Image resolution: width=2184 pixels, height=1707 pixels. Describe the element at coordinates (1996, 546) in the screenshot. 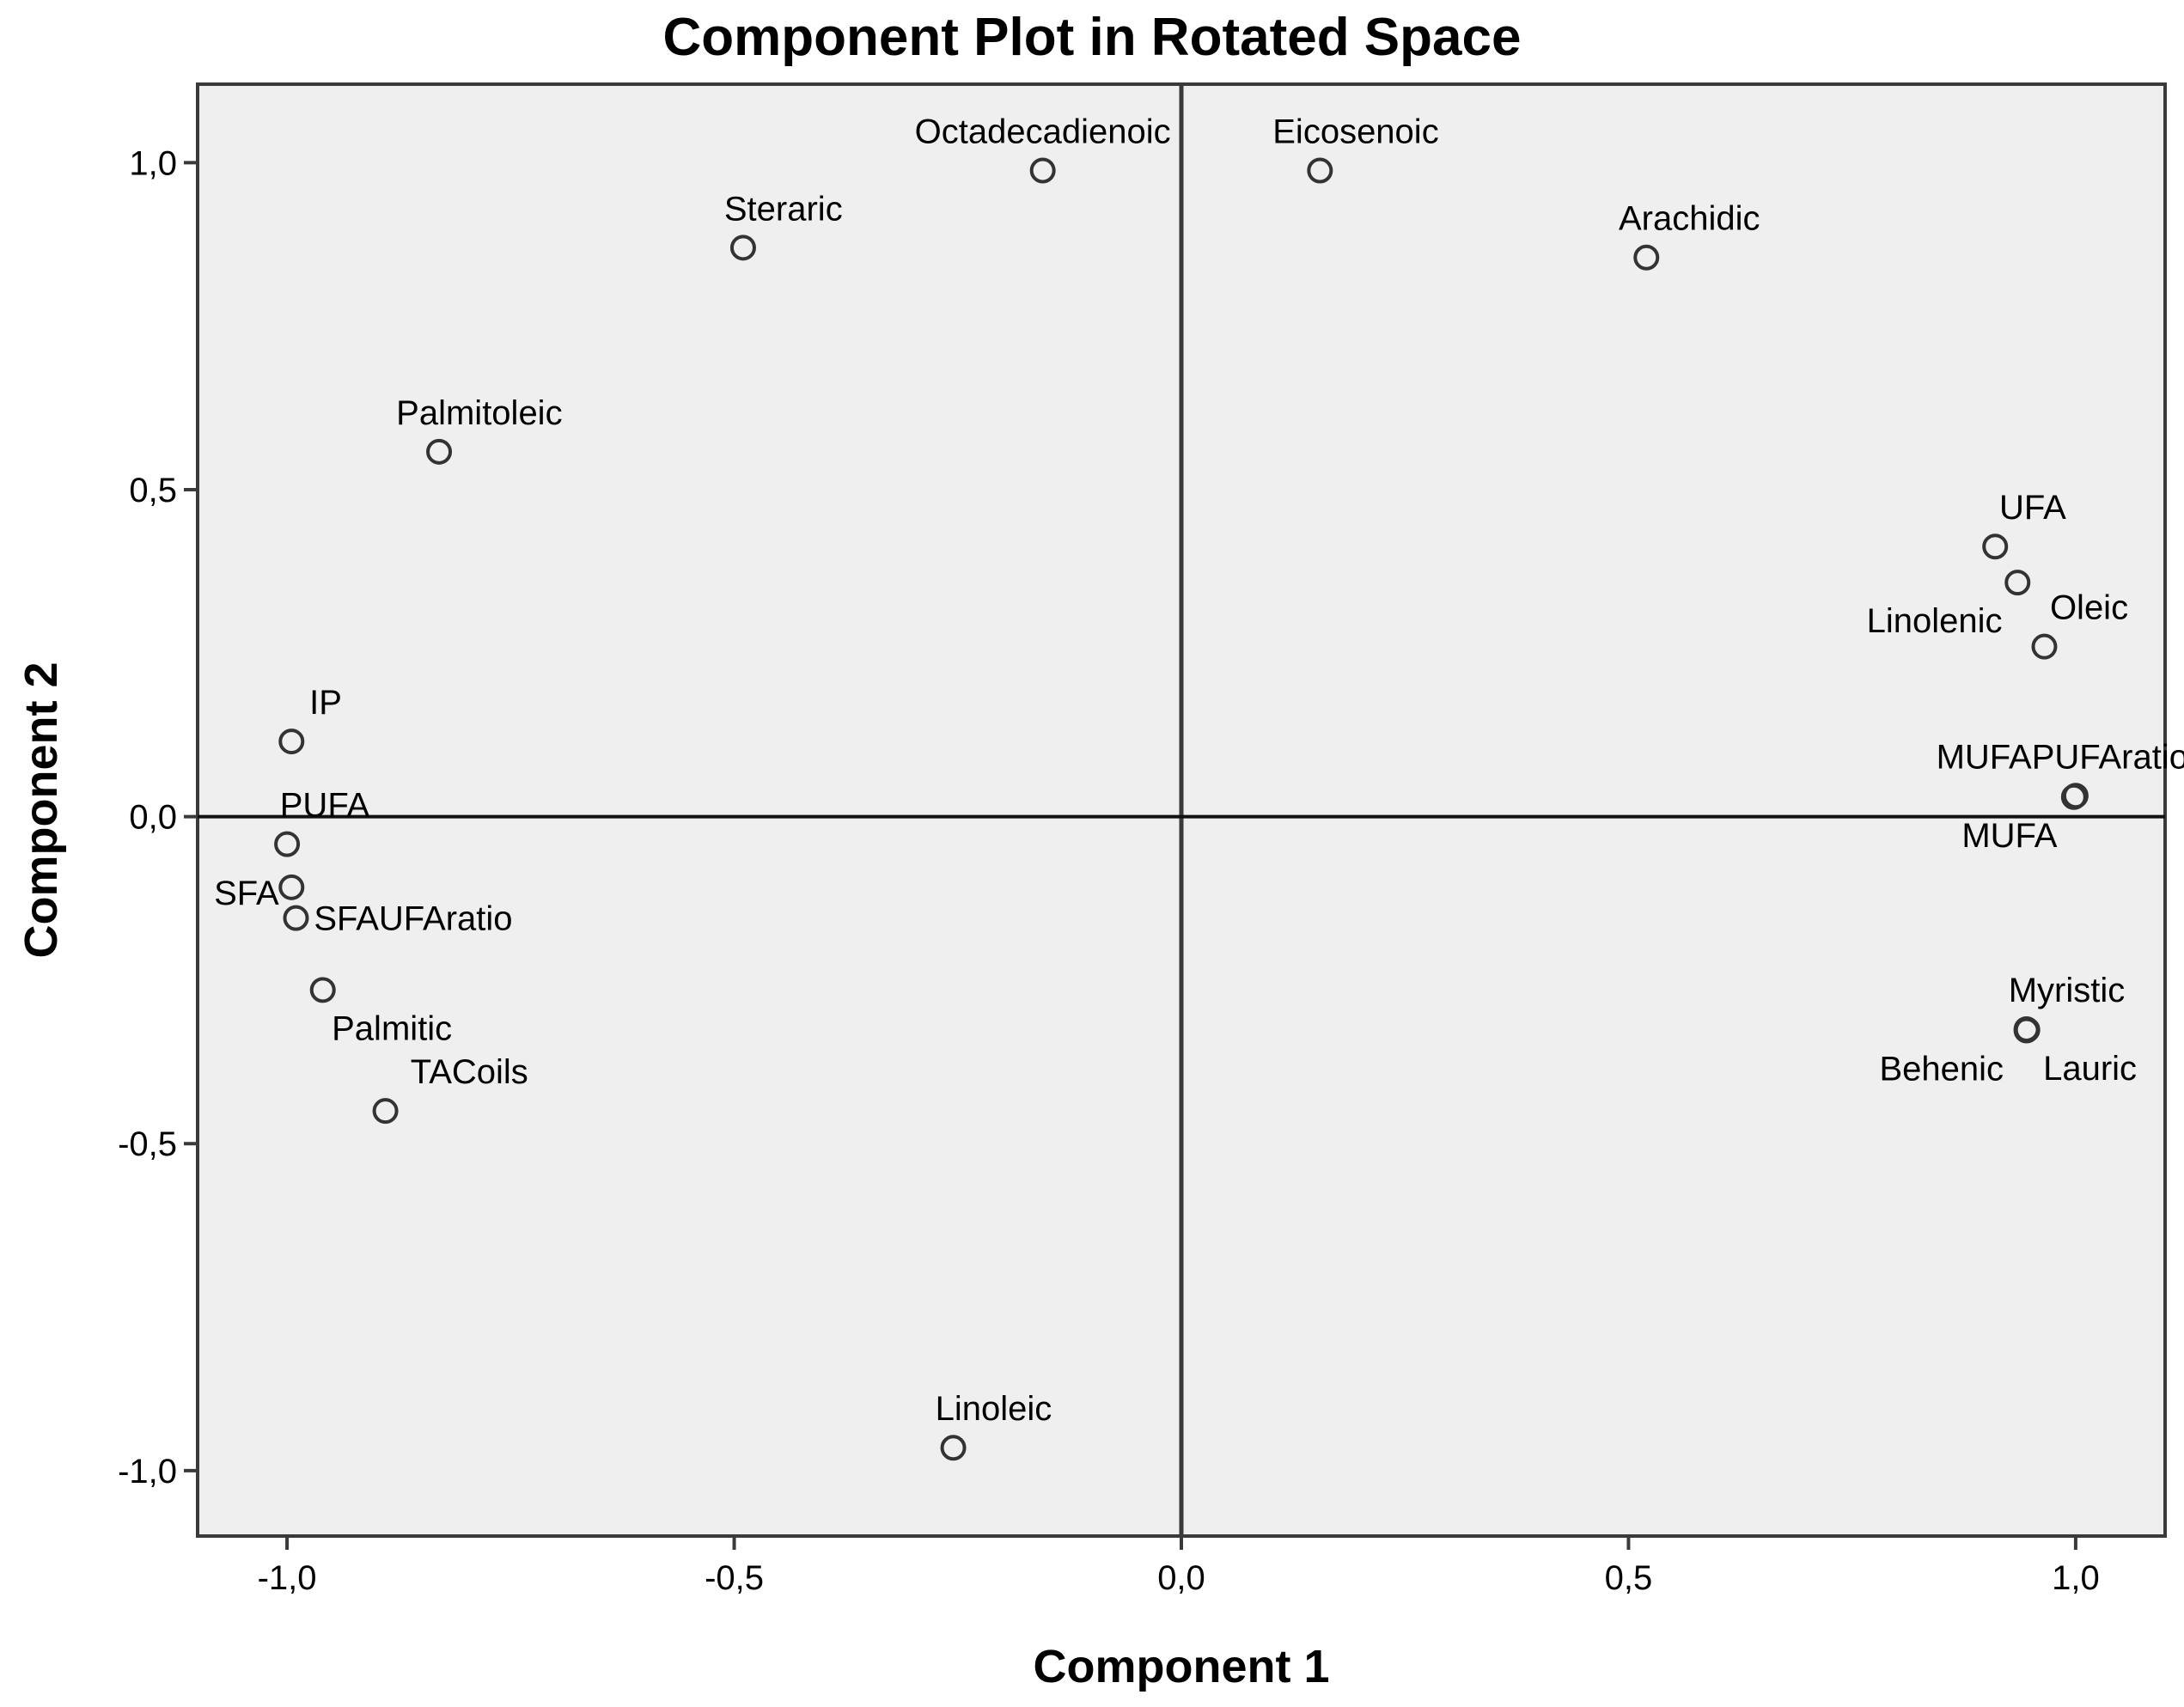

I see `data-point-ufa` at that location.